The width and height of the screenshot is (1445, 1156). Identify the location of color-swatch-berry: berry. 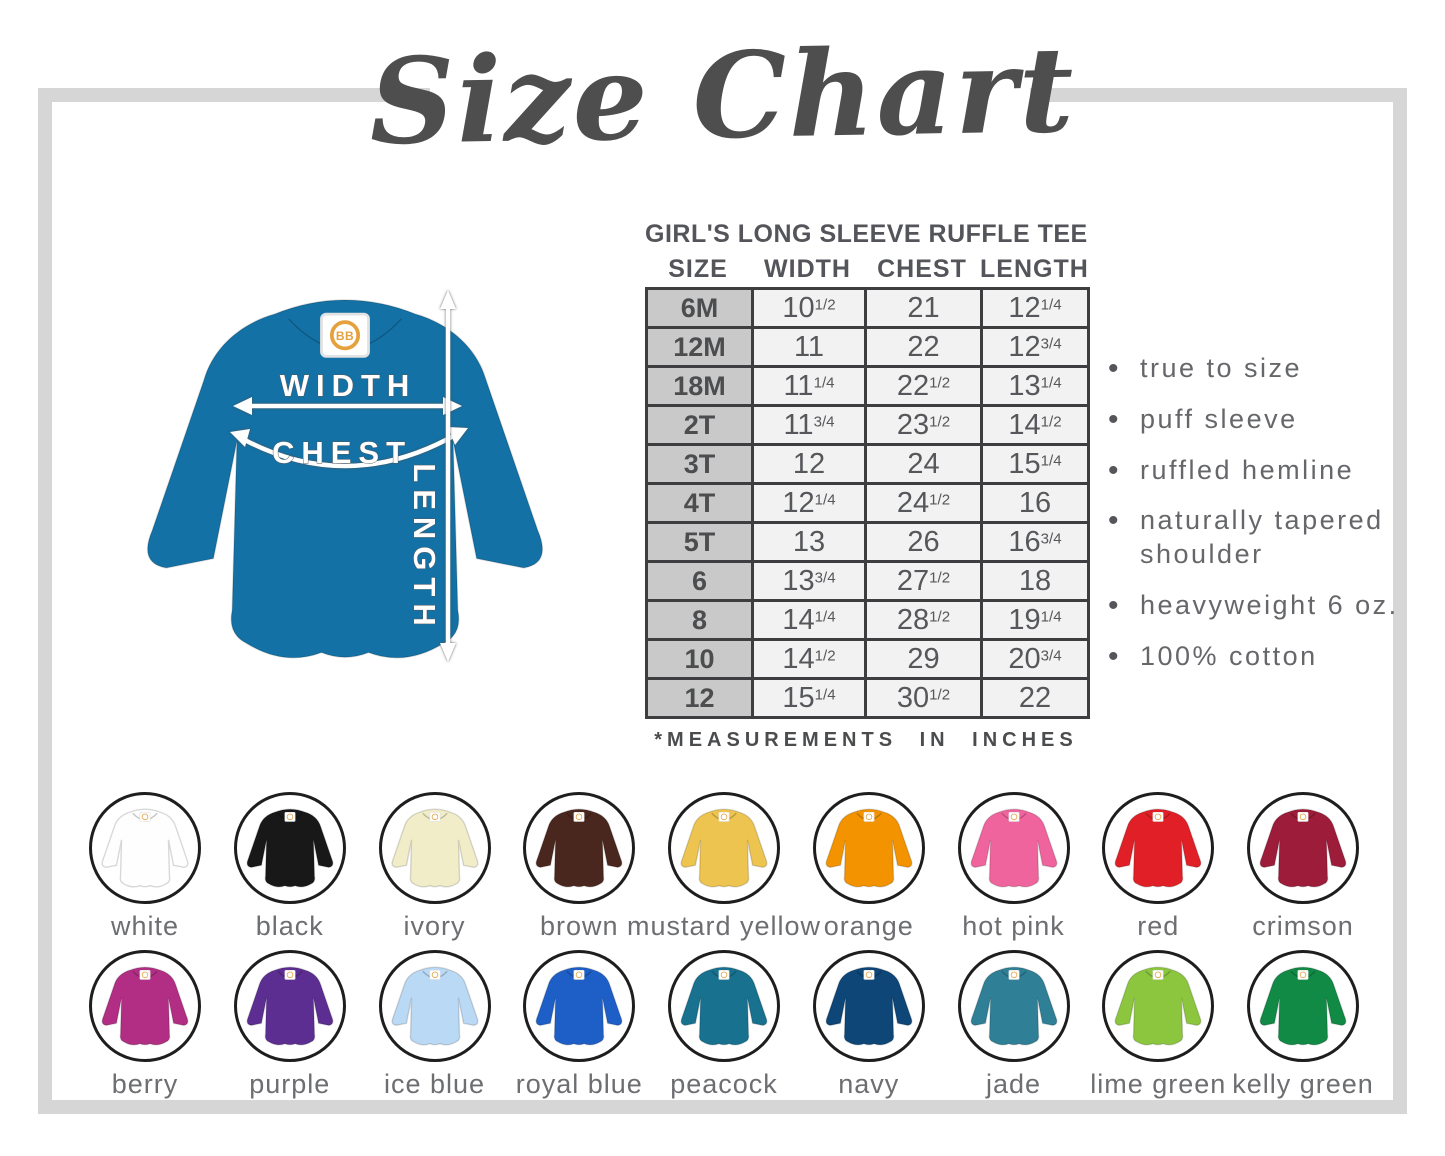
(145, 1025).